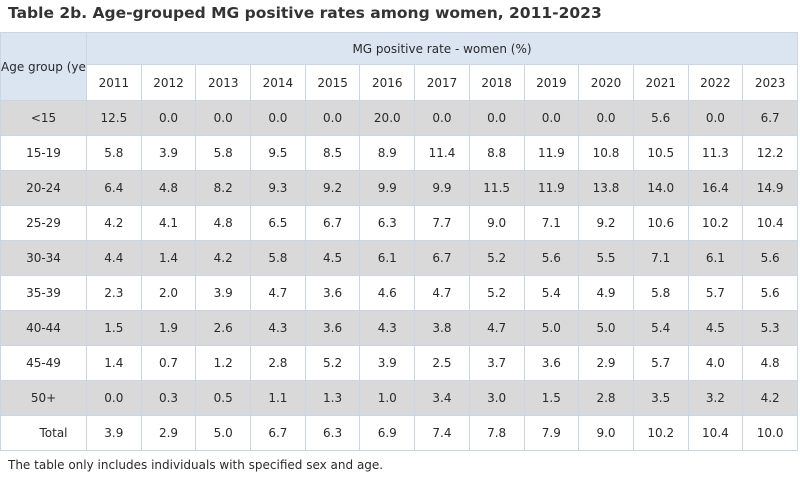 This screenshot has width=800, height=482. What do you see at coordinates (770, 82) in the screenshot?
I see `year-header-cell: 2023` at bounding box center [770, 82].